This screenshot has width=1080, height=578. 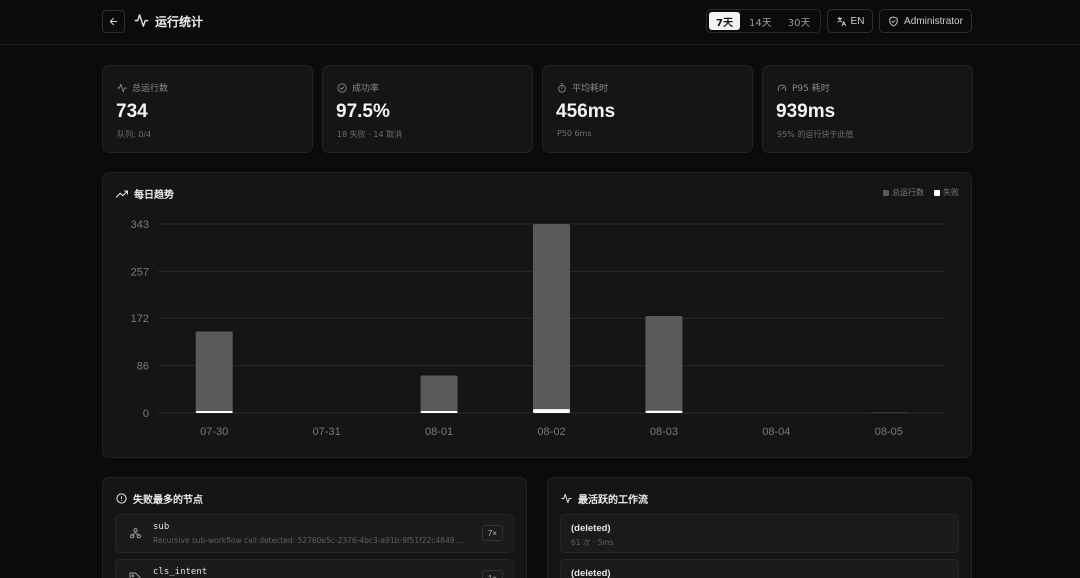 What do you see at coordinates (867, 109) in the screenshot?
I see `stat-card-p95-duration: P95 耗时 939ms 95% 的运行快于此值` at bounding box center [867, 109].